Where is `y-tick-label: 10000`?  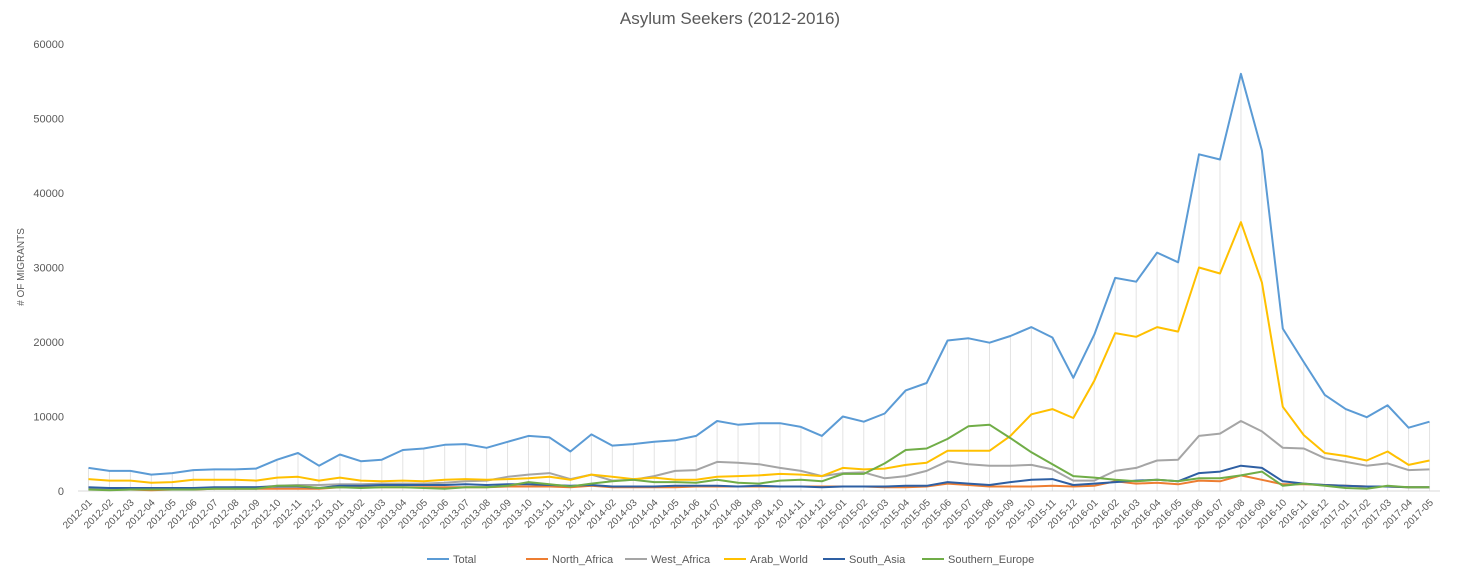 y-tick-label: 10000 is located at coordinates (48, 418).